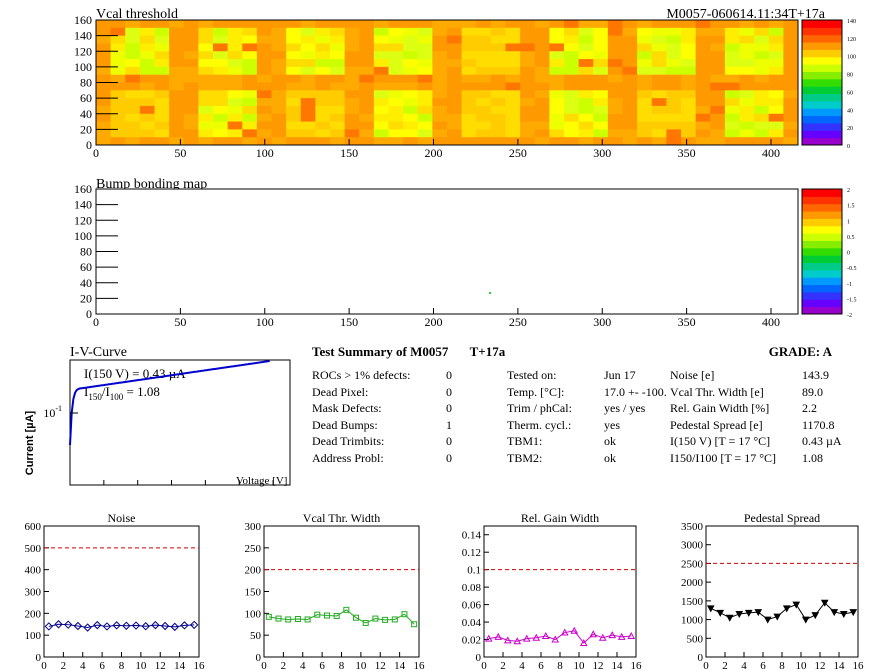 Image resolution: width=896 pixels, height=672 pixels. What do you see at coordinates (474, 571) in the screenshot?
I see `chart-ytick-label: 0.1` at bounding box center [474, 571].